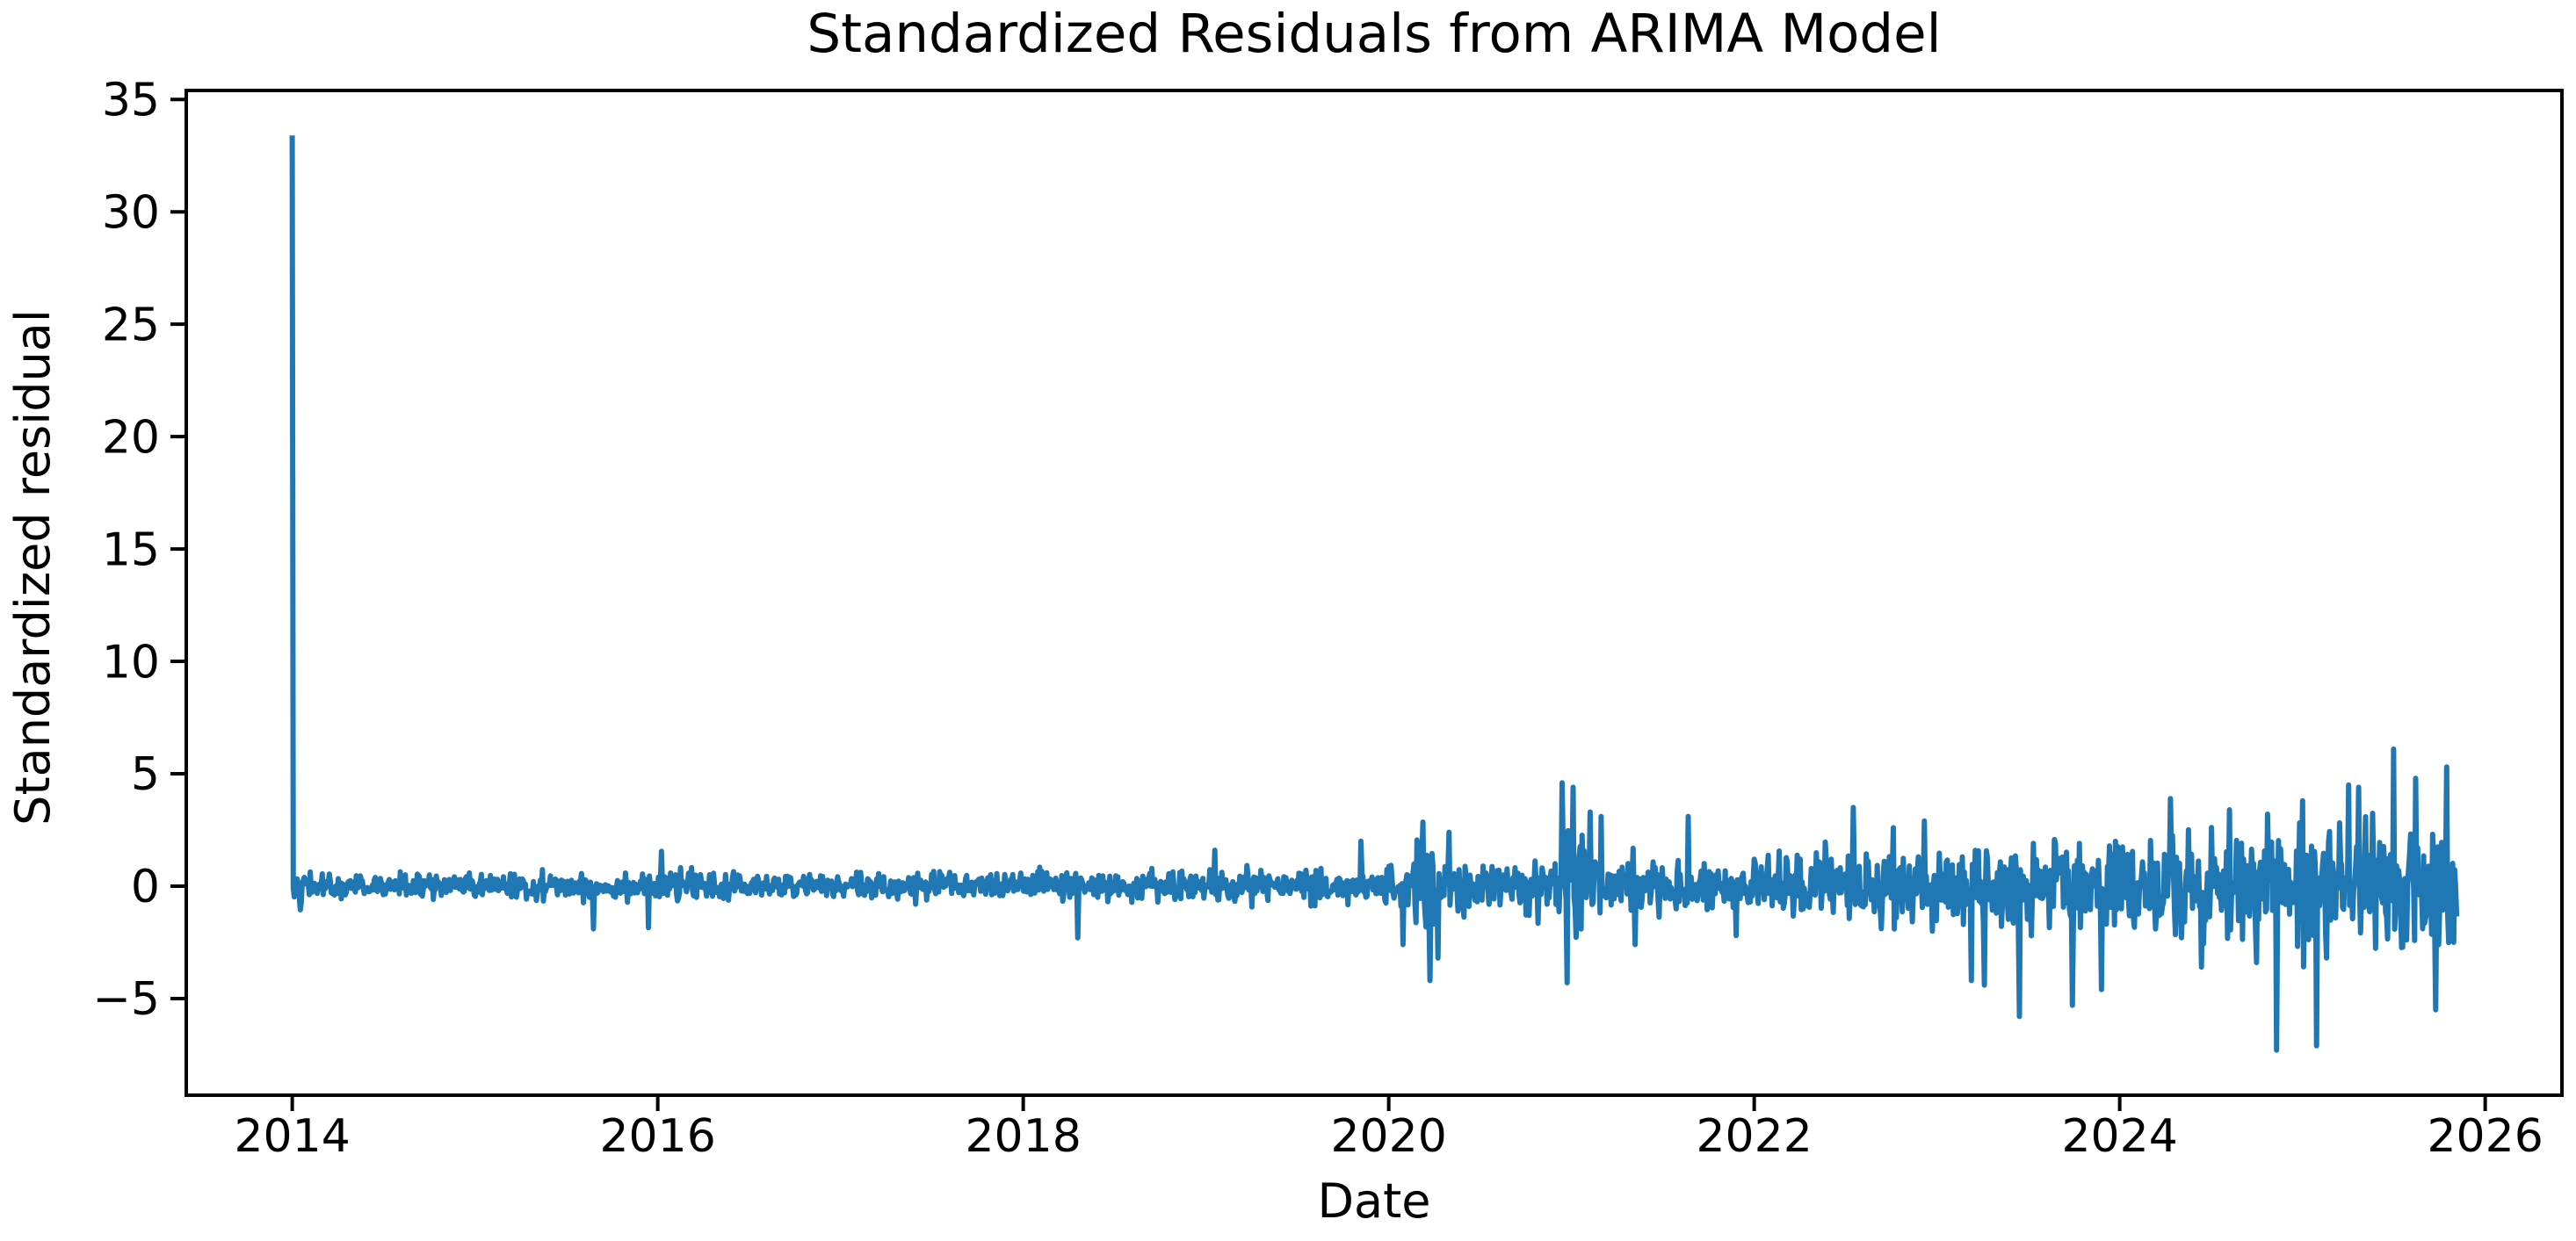  What do you see at coordinates (1754, 1136) in the screenshot?
I see `x-tick-label: 2022` at bounding box center [1754, 1136].